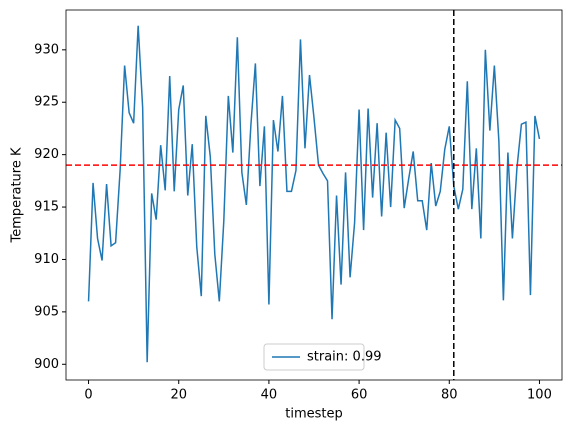  I want to click on y-tick-label: 905, so click(46, 311).